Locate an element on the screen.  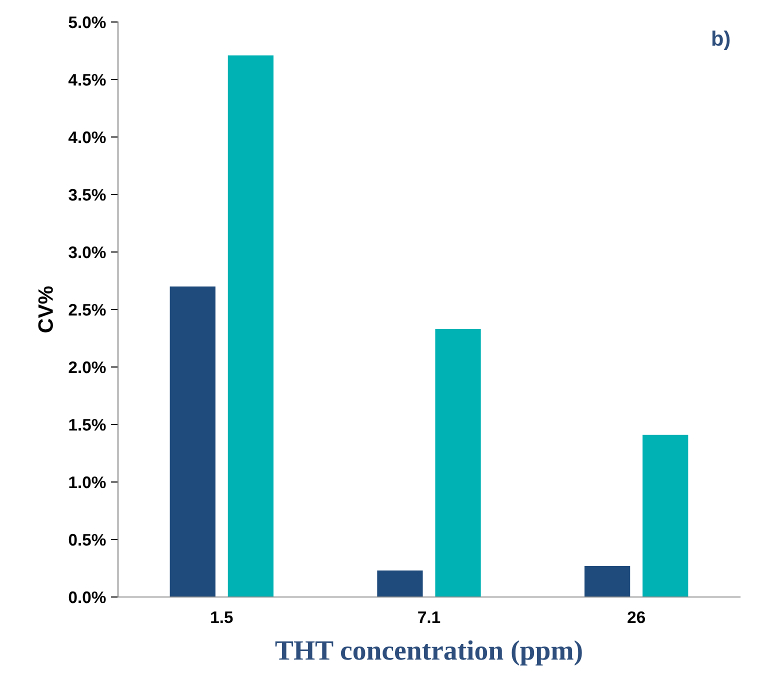
y-tick-label: 5.0% is located at coordinates (87, 22).